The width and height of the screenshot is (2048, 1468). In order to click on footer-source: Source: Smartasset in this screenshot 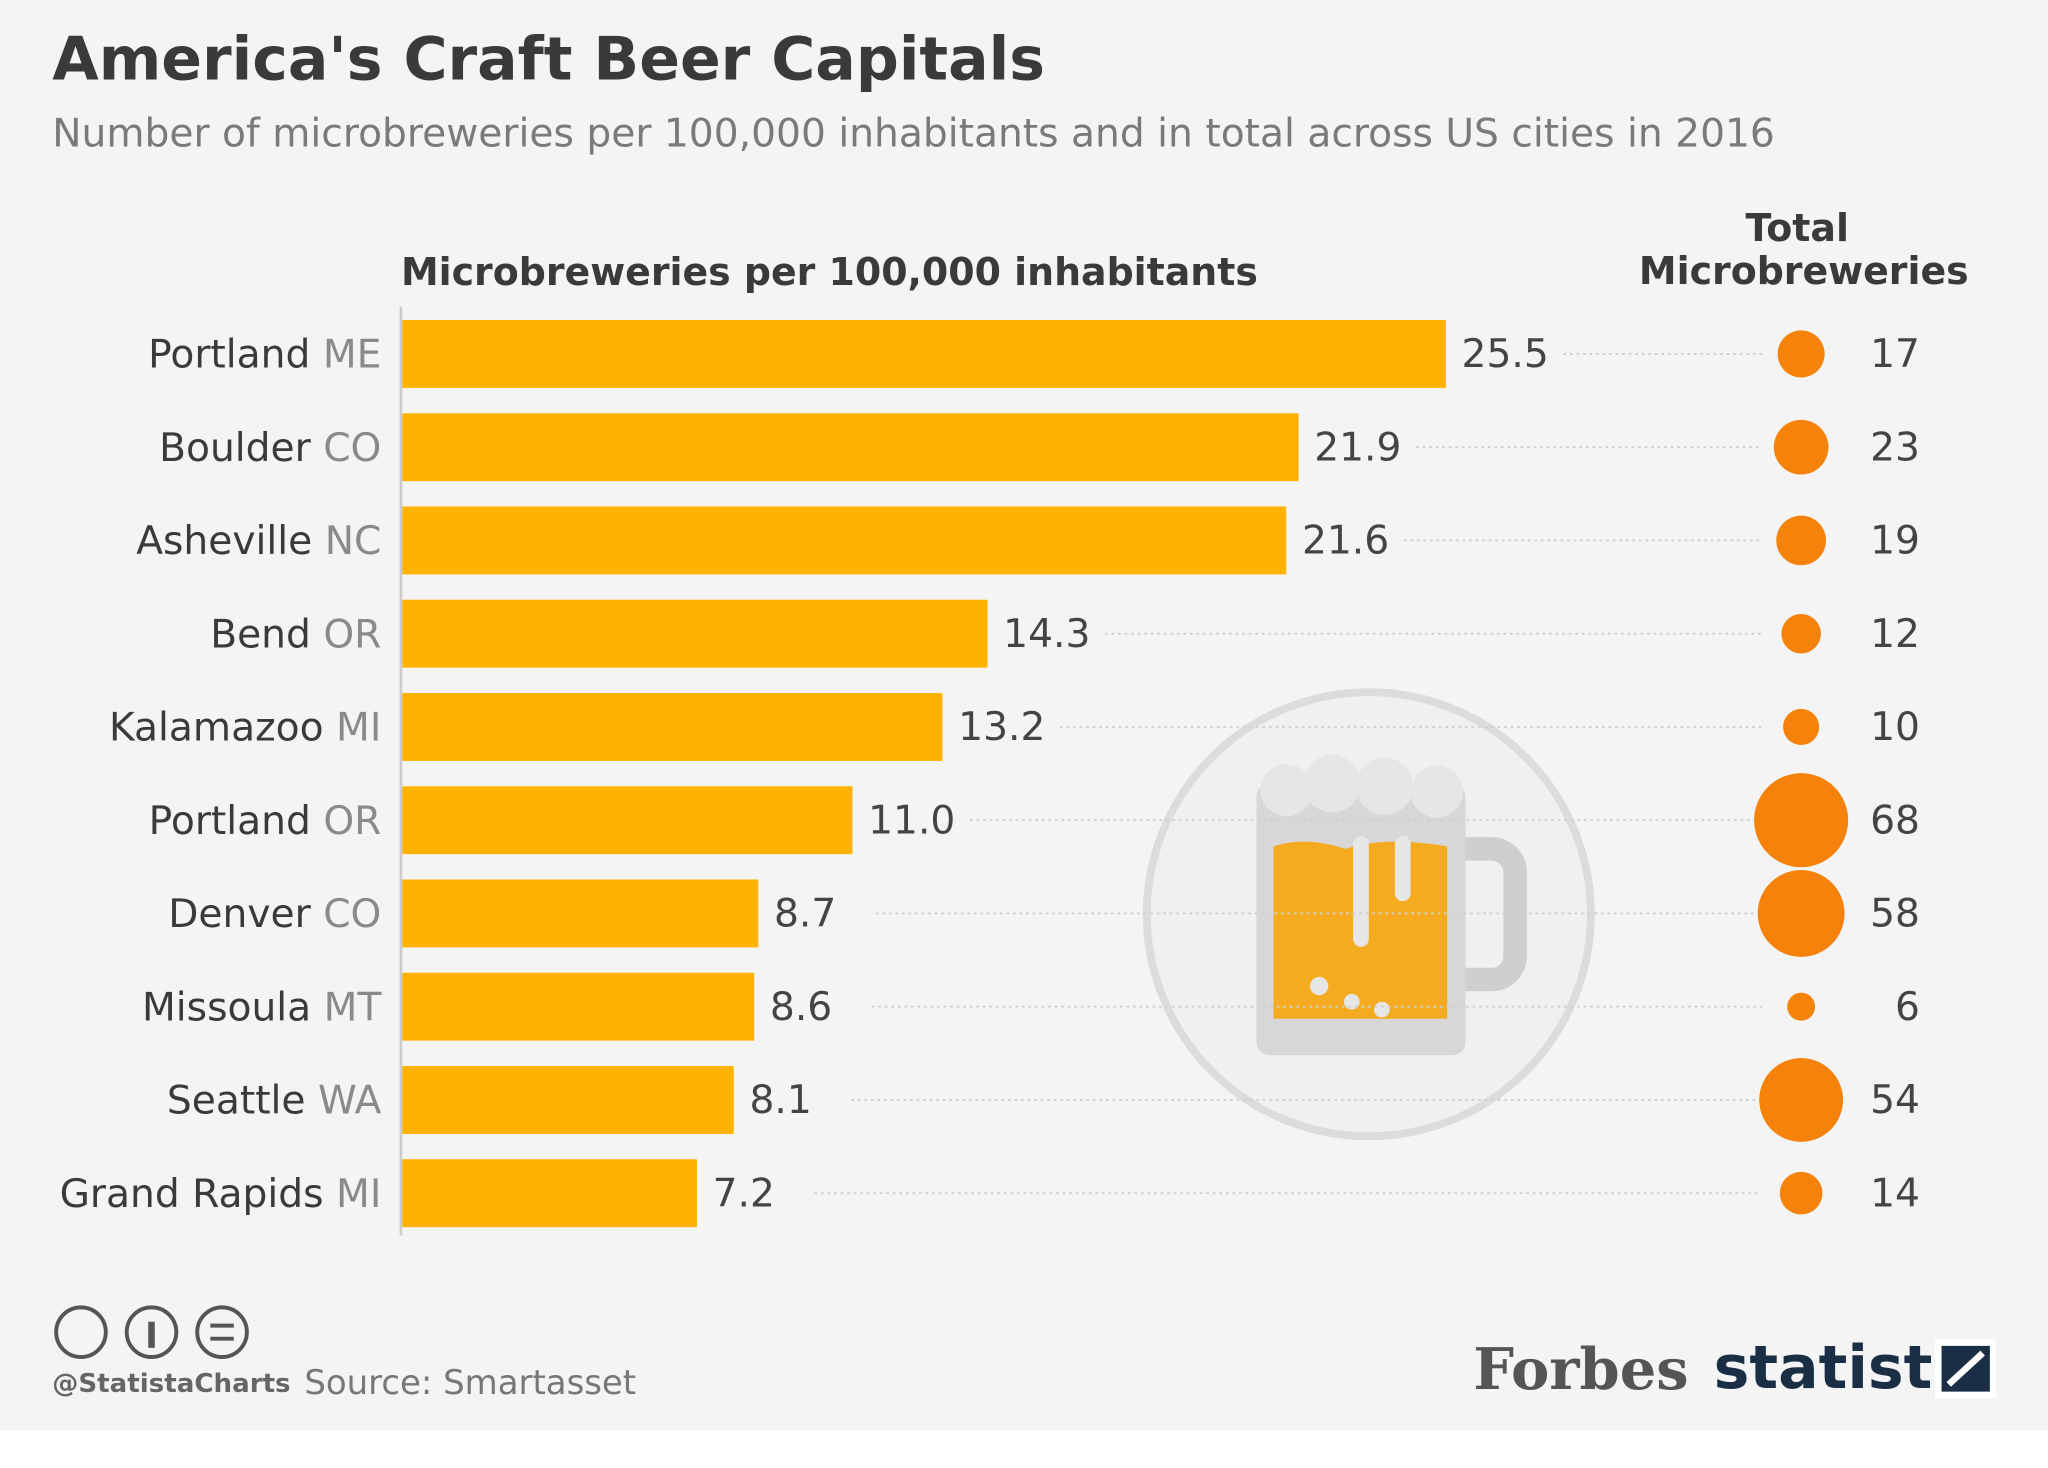, I will do `click(470, 1383)`.